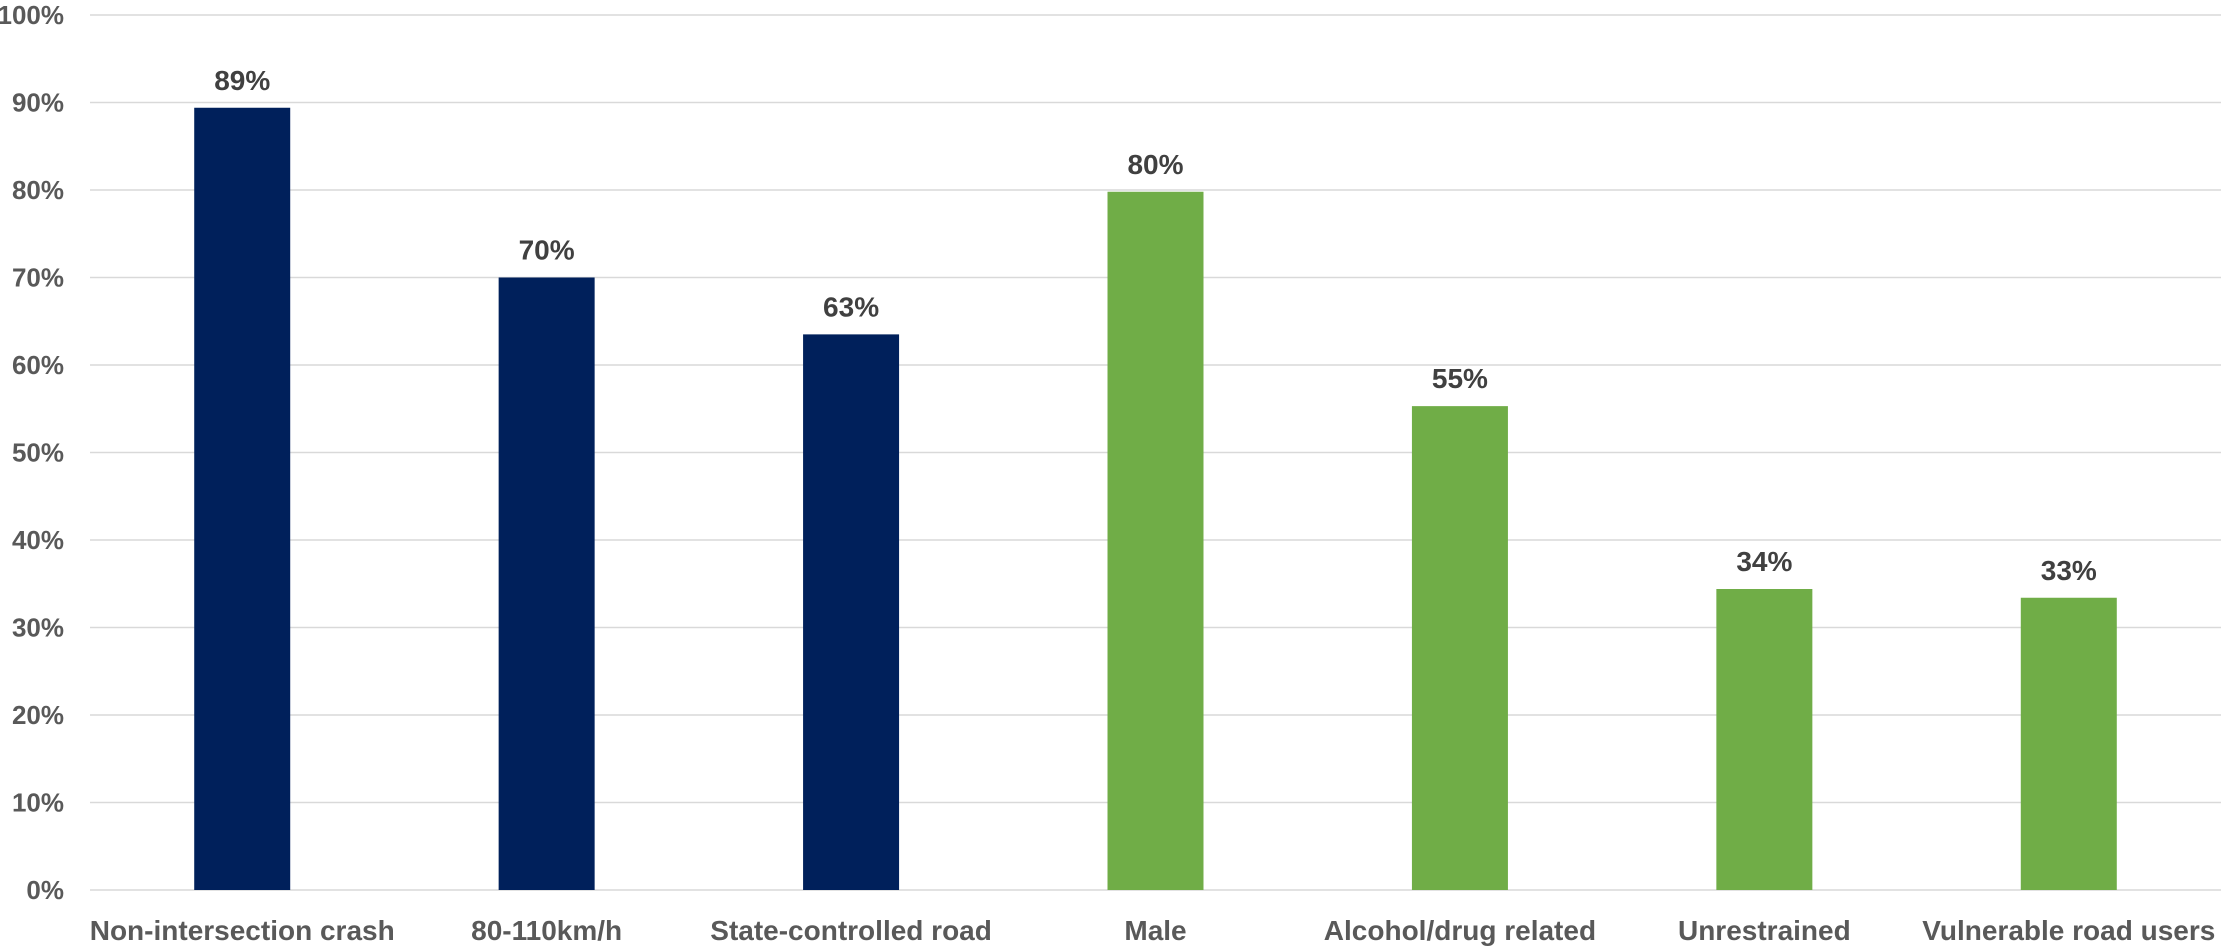 The image size is (2221, 947). Describe the element at coordinates (546, 930) in the screenshot. I see `x-category-label: 80-110km/h` at that location.